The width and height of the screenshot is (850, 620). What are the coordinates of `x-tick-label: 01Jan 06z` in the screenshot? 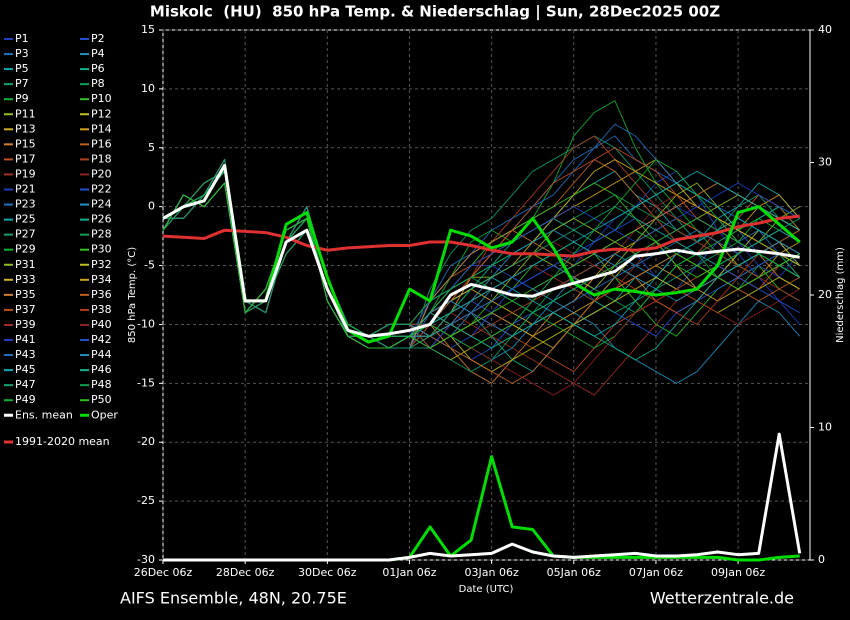 It's located at (409, 572).